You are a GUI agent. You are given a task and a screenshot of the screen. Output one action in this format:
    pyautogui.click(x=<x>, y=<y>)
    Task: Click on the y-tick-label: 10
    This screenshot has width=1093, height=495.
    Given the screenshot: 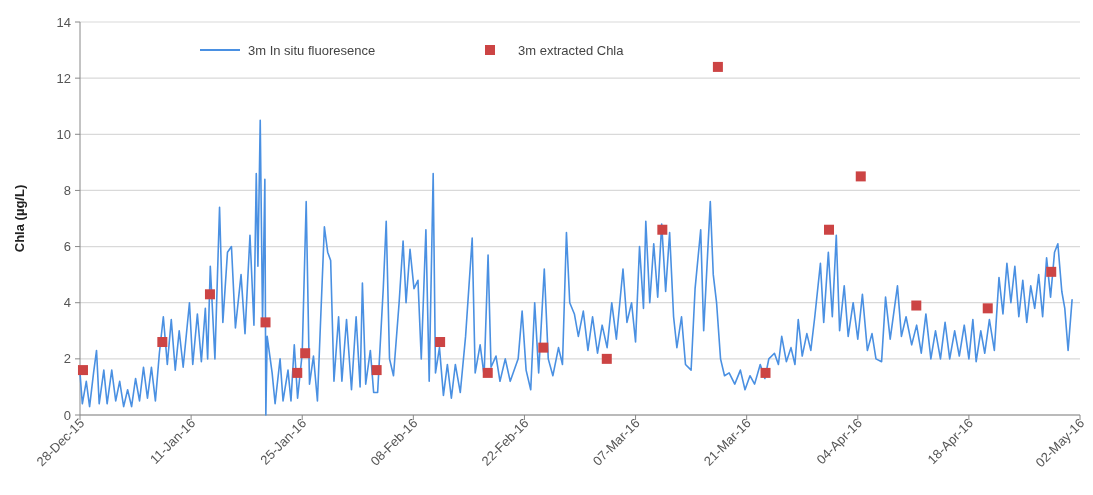 What is the action you would take?
    pyautogui.click(x=63, y=134)
    